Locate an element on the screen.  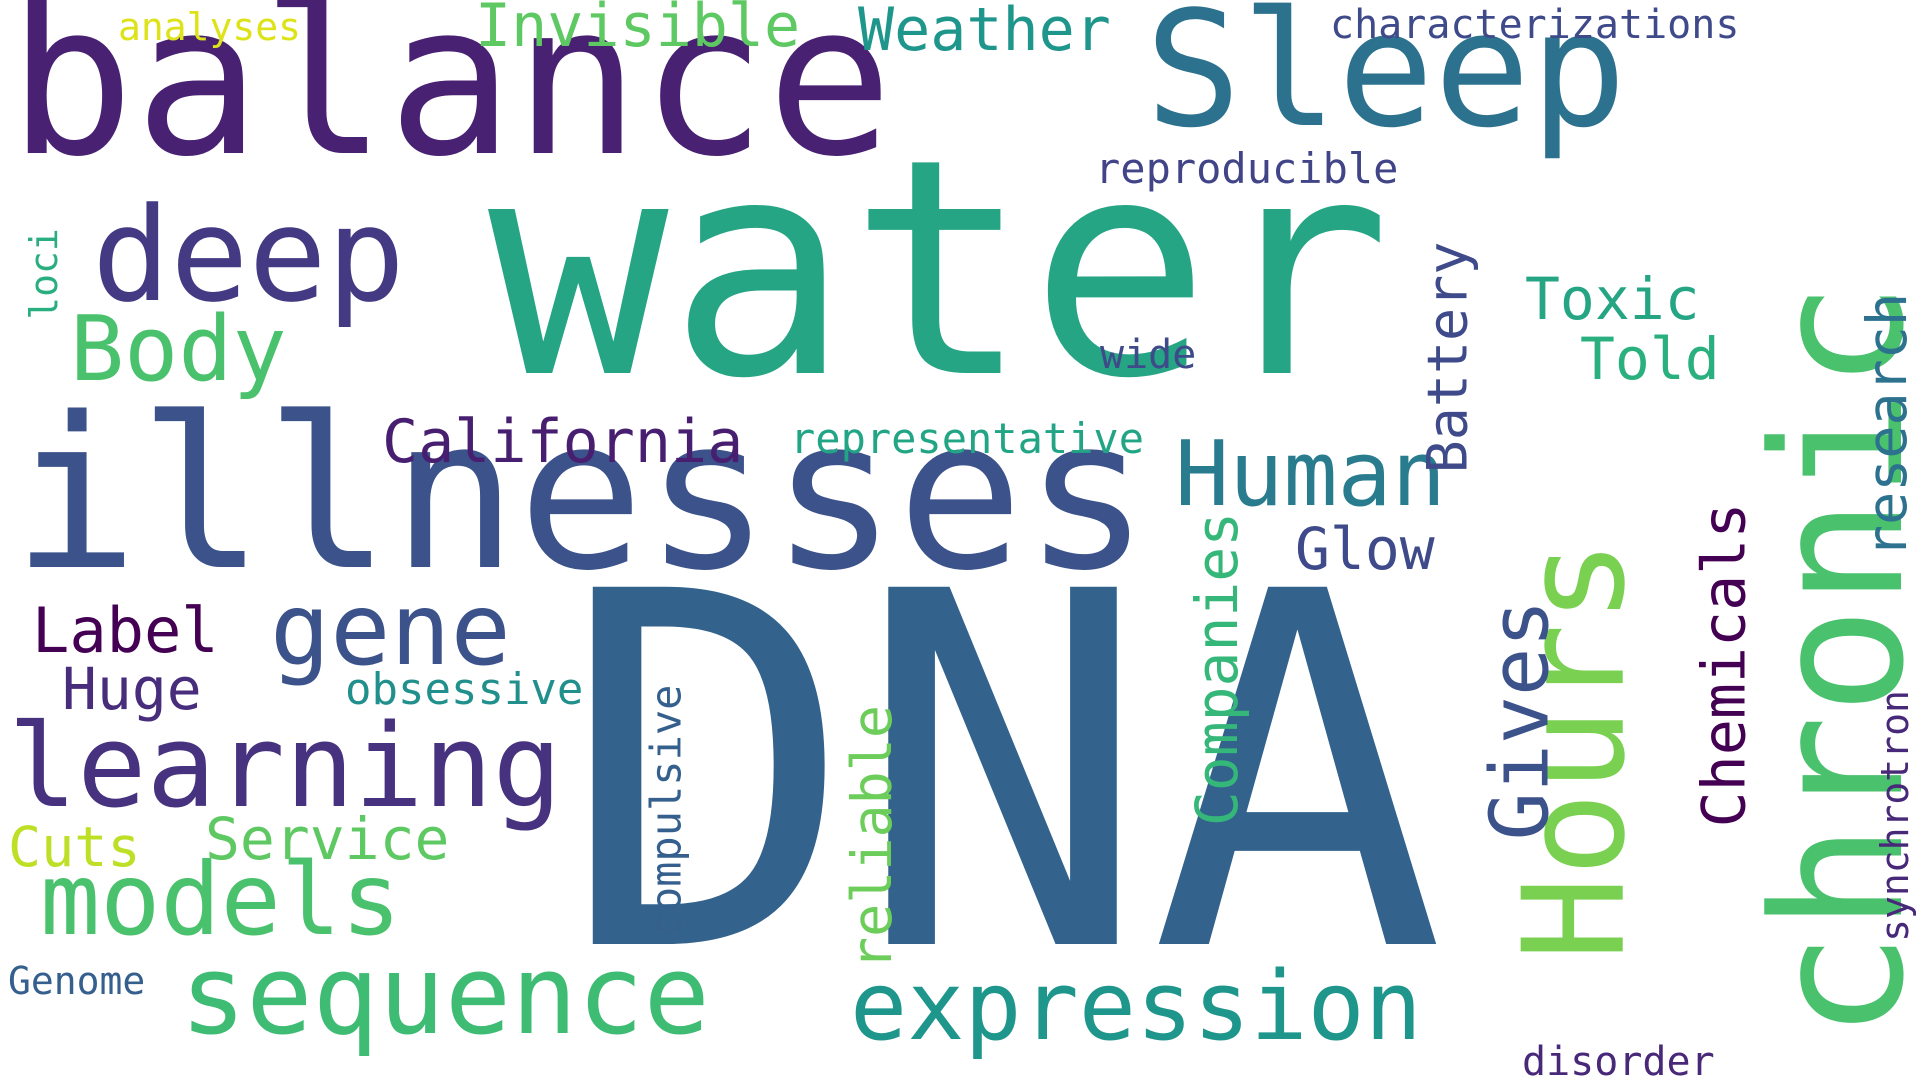
word-Gives: Gives is located at coordinates (1520, 720).